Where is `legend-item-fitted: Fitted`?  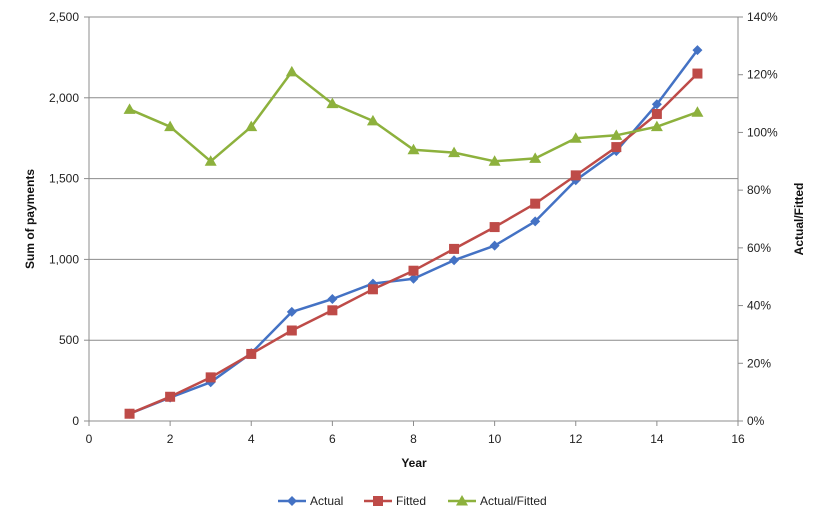
legend-item-fitted: Fitted is located at coordinates (395, 501).